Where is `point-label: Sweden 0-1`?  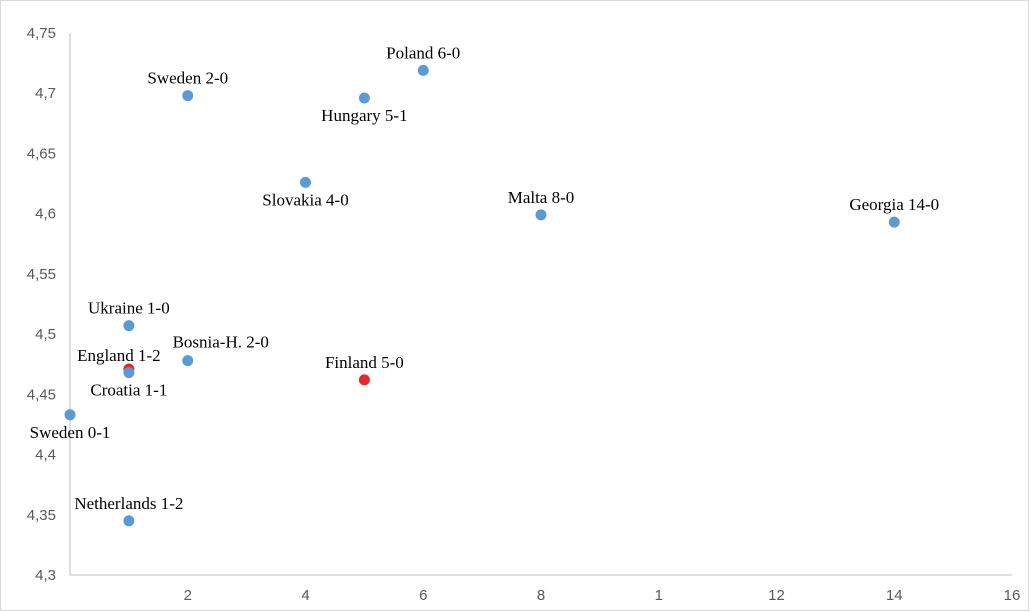 point-label: Sweden 0-1 is located at coordinates (70, 432).